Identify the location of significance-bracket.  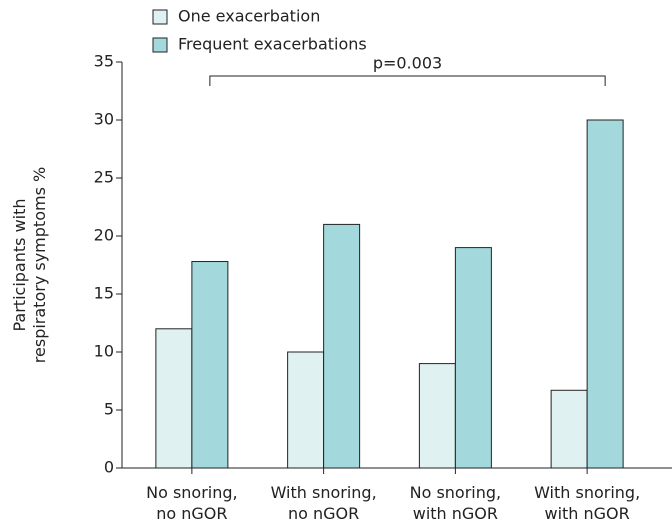
(407, 80).